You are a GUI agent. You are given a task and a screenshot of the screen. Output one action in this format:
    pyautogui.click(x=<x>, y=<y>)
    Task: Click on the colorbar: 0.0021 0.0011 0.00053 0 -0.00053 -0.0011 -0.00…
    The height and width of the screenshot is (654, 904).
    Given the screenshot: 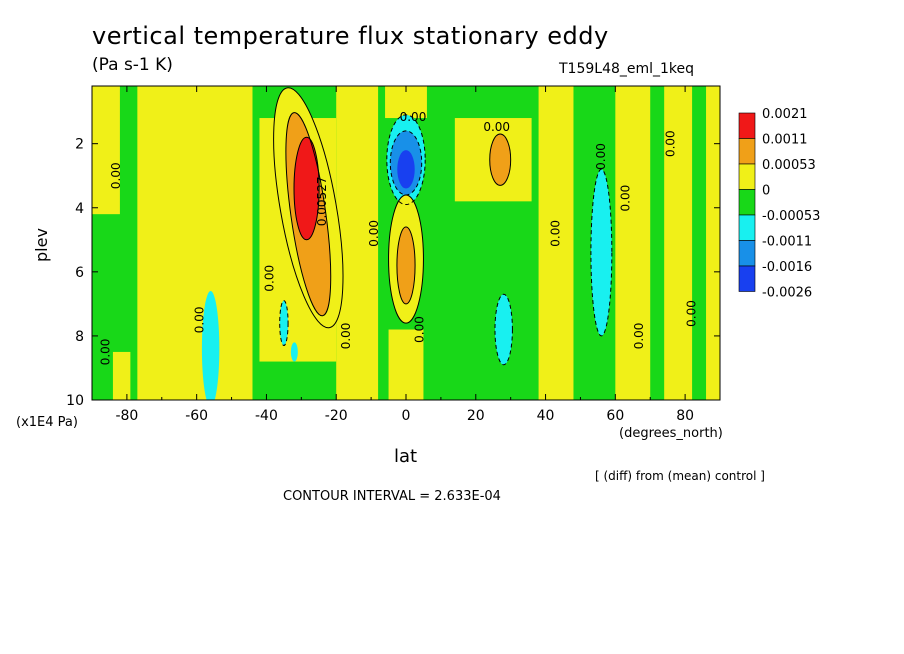 What is the action you would take?
    pyautogui.click(x=779, y=204)
    